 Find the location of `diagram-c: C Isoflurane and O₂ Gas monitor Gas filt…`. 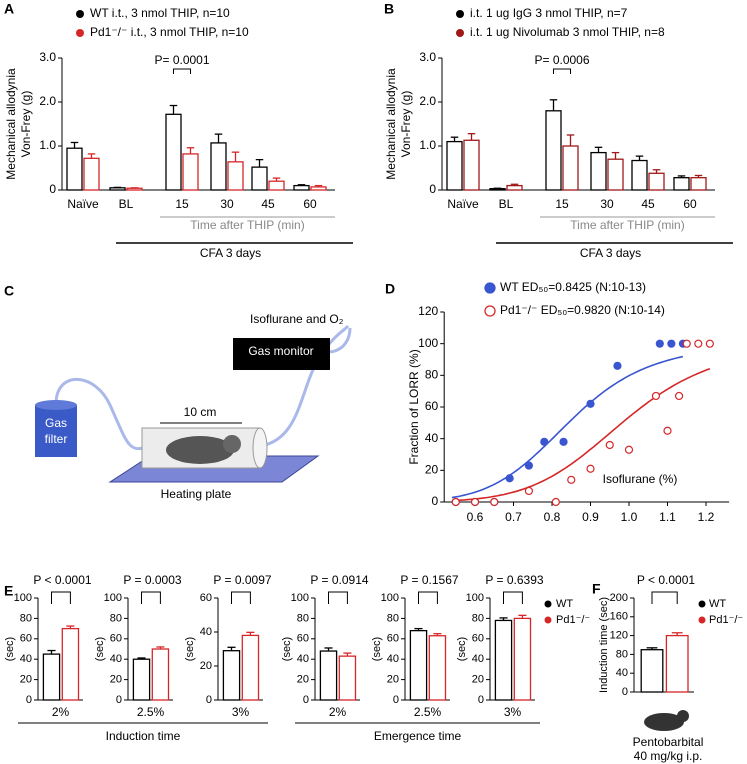

diagram-c: C Isoflurane and O₂ Gas monitor Gas filt… is located at coordinates (178, 392).